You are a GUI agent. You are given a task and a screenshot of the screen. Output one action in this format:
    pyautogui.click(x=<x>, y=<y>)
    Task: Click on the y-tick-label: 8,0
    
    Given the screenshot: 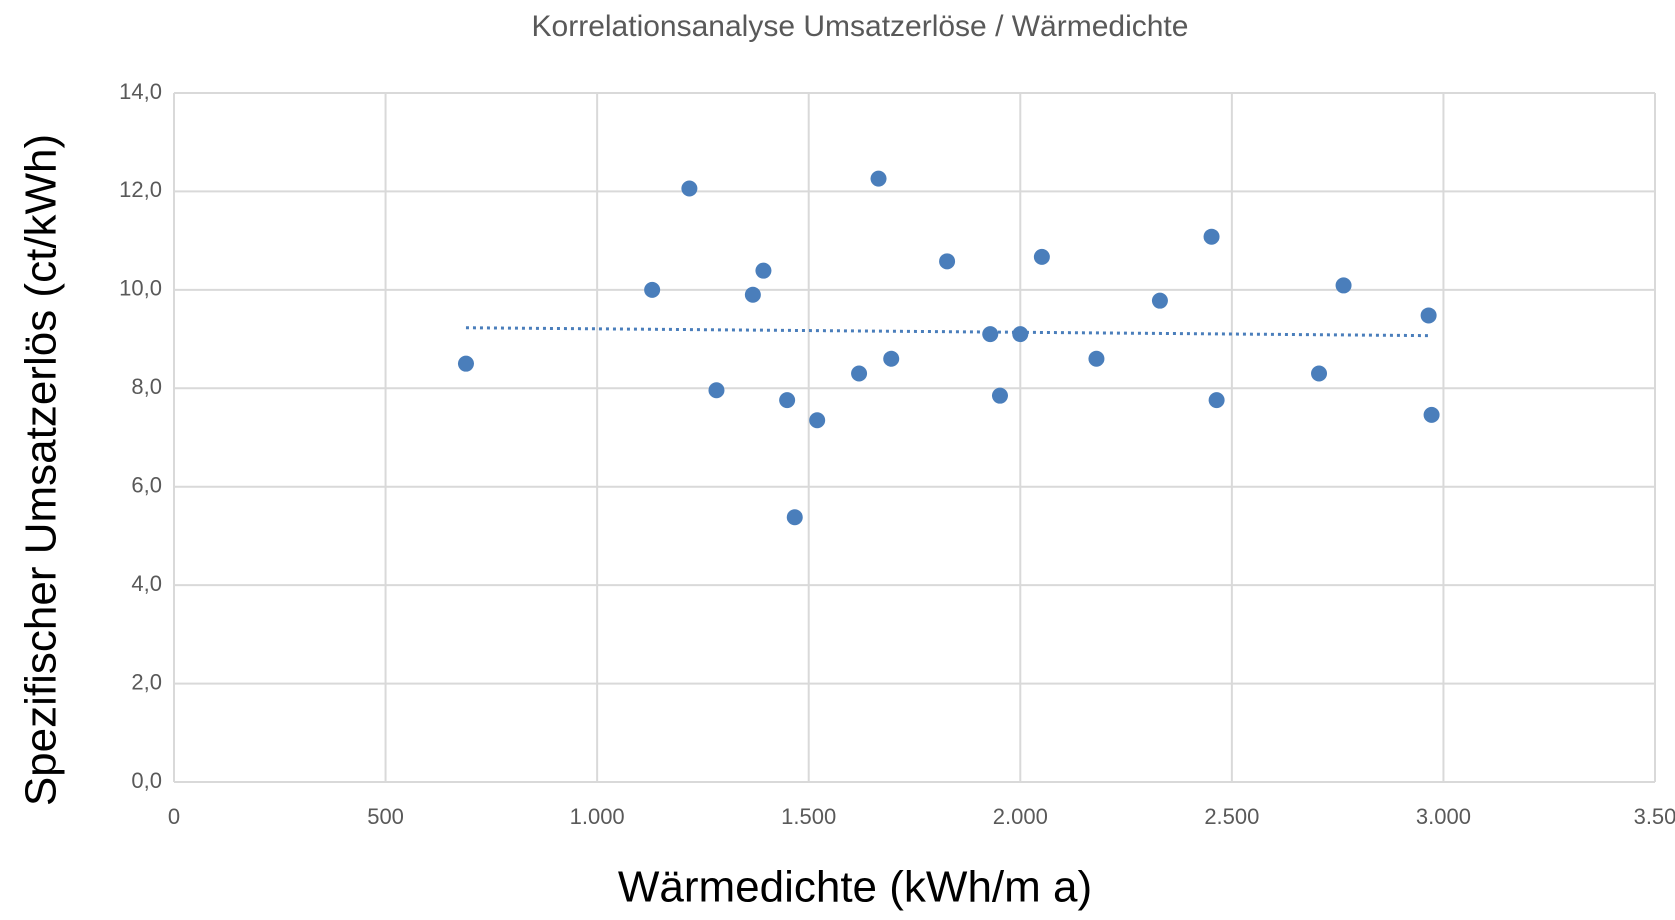 What is the action you would take?
    pyautogui.click(x=146, y=386)
    